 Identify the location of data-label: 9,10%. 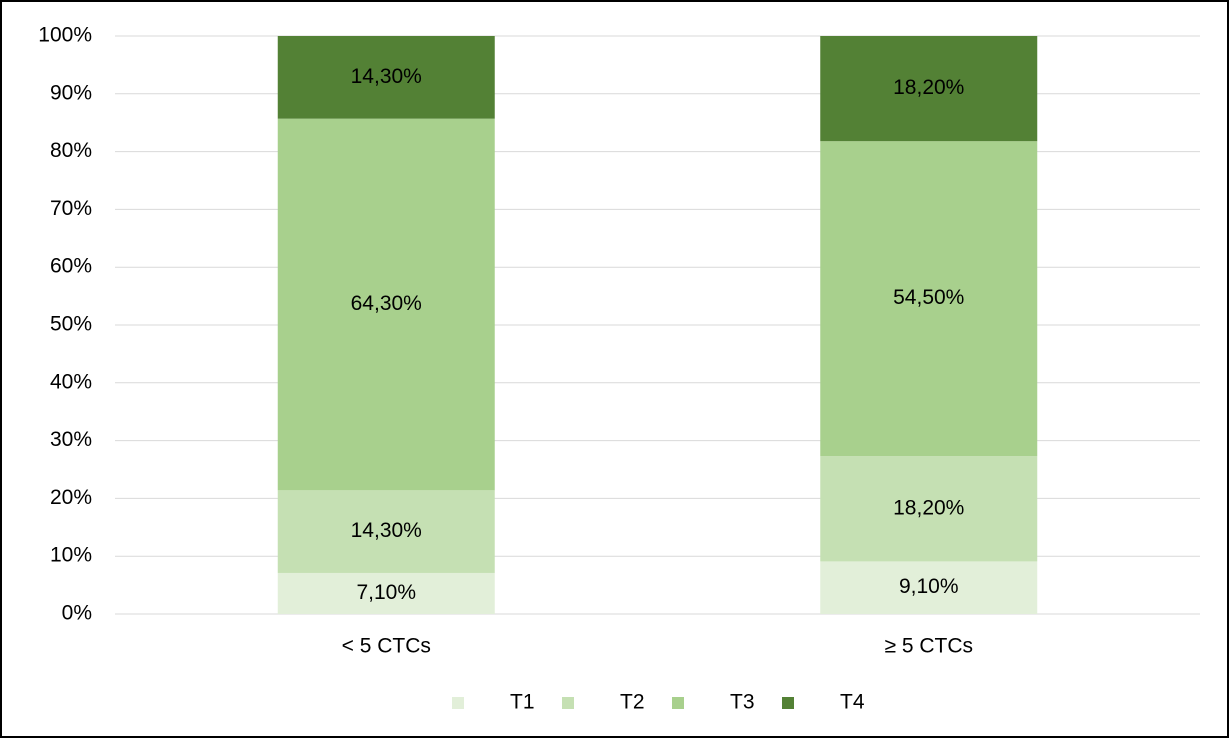
(929, 586).